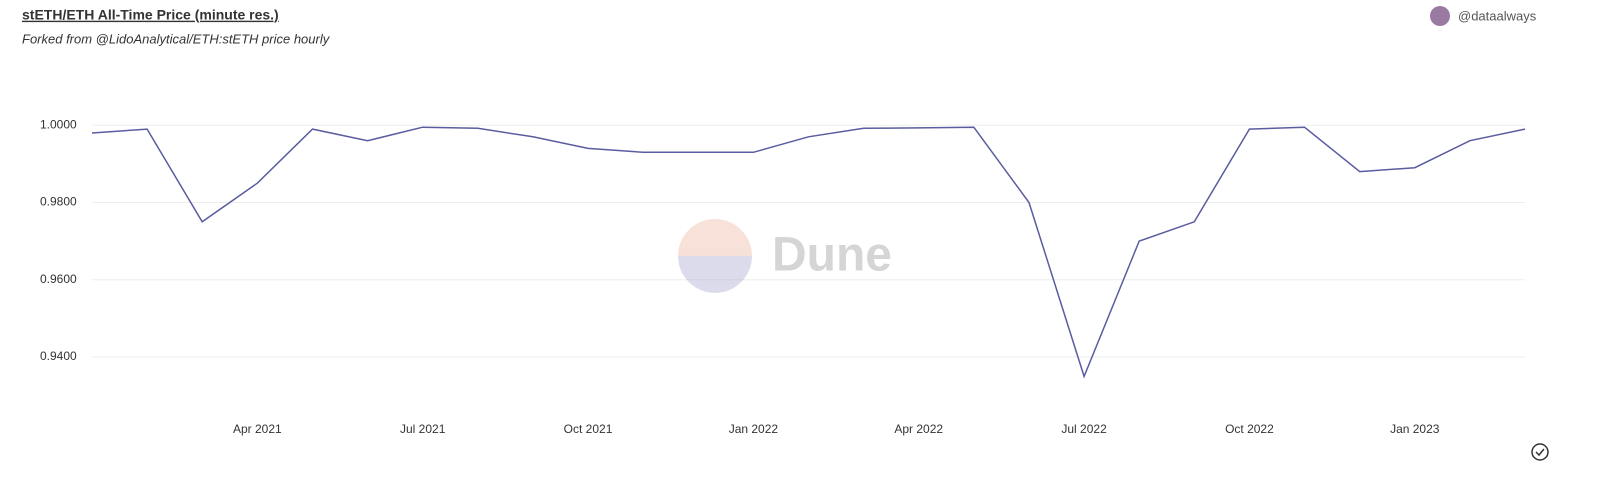 The height and width of the screenshot is (486, 1600). Describe the element at coordinates (58, 202) in the screenshot. I see `y-tick-label: 0.9800` at that location.